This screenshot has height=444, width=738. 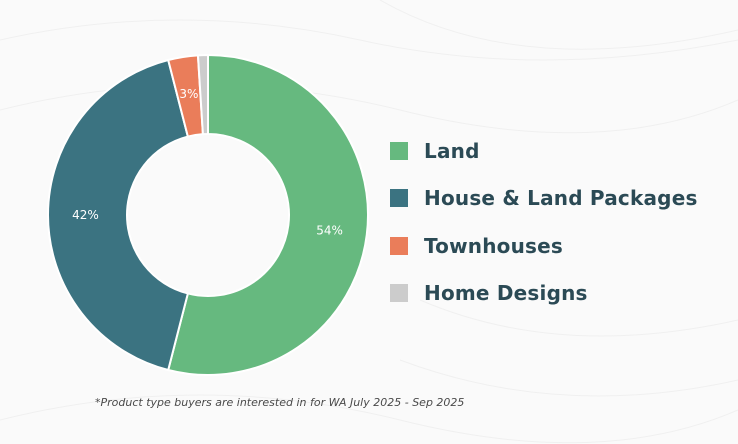 What do you see at coordinates (399, 245) in the screenshot?
I see `legend-swatch-townhouses` at bounding box center [399, 245].